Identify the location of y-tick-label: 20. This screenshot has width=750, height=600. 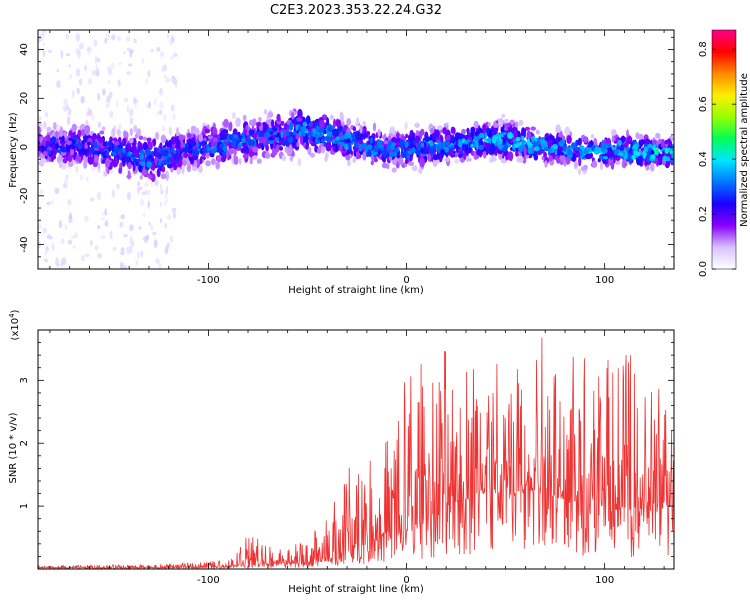
(24, 98).